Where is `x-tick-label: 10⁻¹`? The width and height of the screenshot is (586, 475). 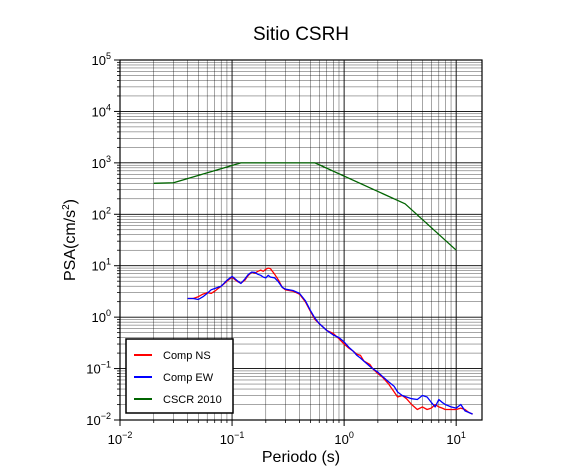
x-tick-label: 10⁻¹ is located at coordinates (232, 438).